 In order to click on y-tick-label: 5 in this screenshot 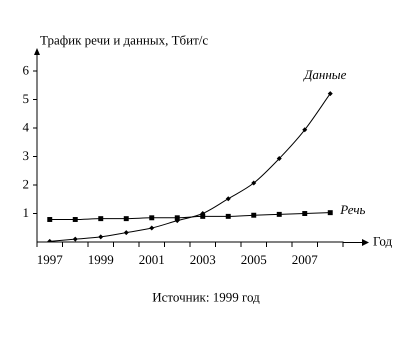, I will do `click(25, 98)`.